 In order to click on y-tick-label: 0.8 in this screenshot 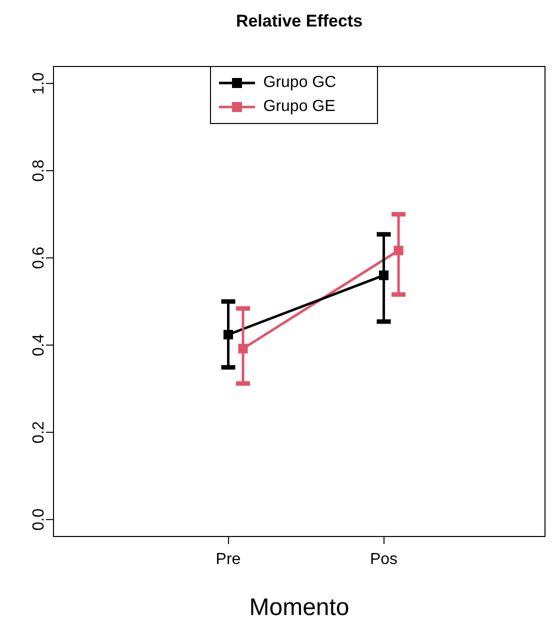, I will do `click(39, 170)`.